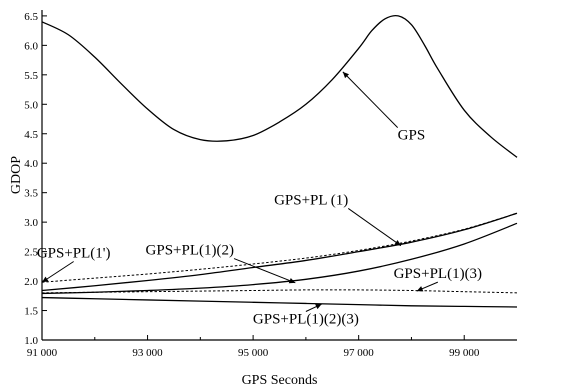 The height and width of the screenshot is (389, 571). I want to click on y-tick-label: 4.0, so click(31, 164).